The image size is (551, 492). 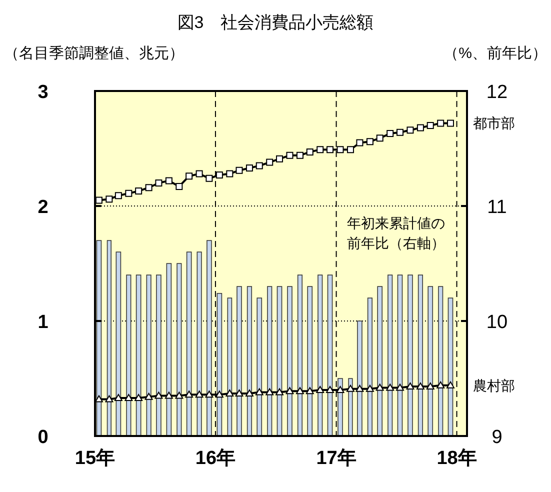 What do you see at coordinates (275, 22) in the screenshot?
I see `chart-title: 図3 社会消費品小売総額` at bounding box center [275, 22].